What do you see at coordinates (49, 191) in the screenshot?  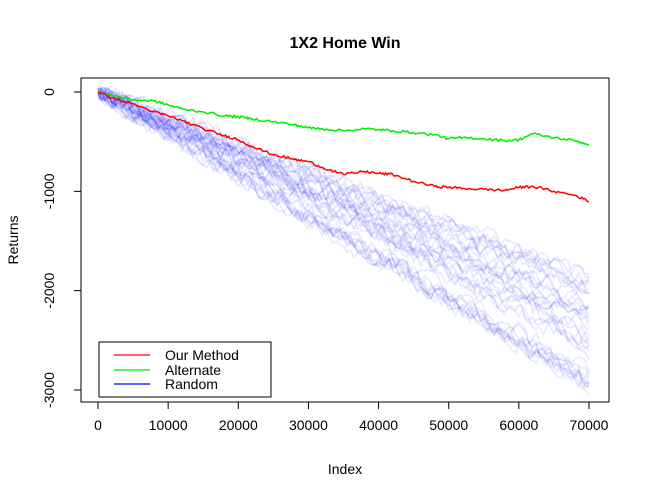 I see `y-tick-label: -1000` at bounding box center [49, 191].